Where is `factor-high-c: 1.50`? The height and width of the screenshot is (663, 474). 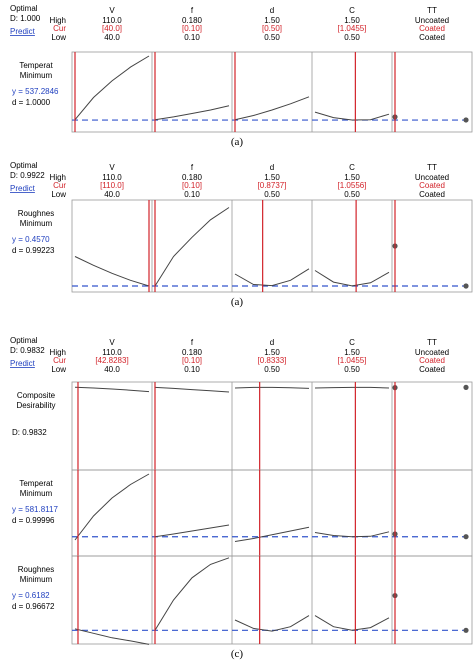 factor-high-c: 1.50 is located at coordinates (352, 20).